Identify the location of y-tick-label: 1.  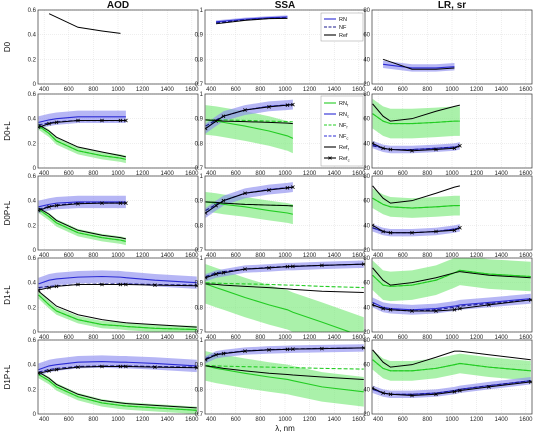
(202, 11).